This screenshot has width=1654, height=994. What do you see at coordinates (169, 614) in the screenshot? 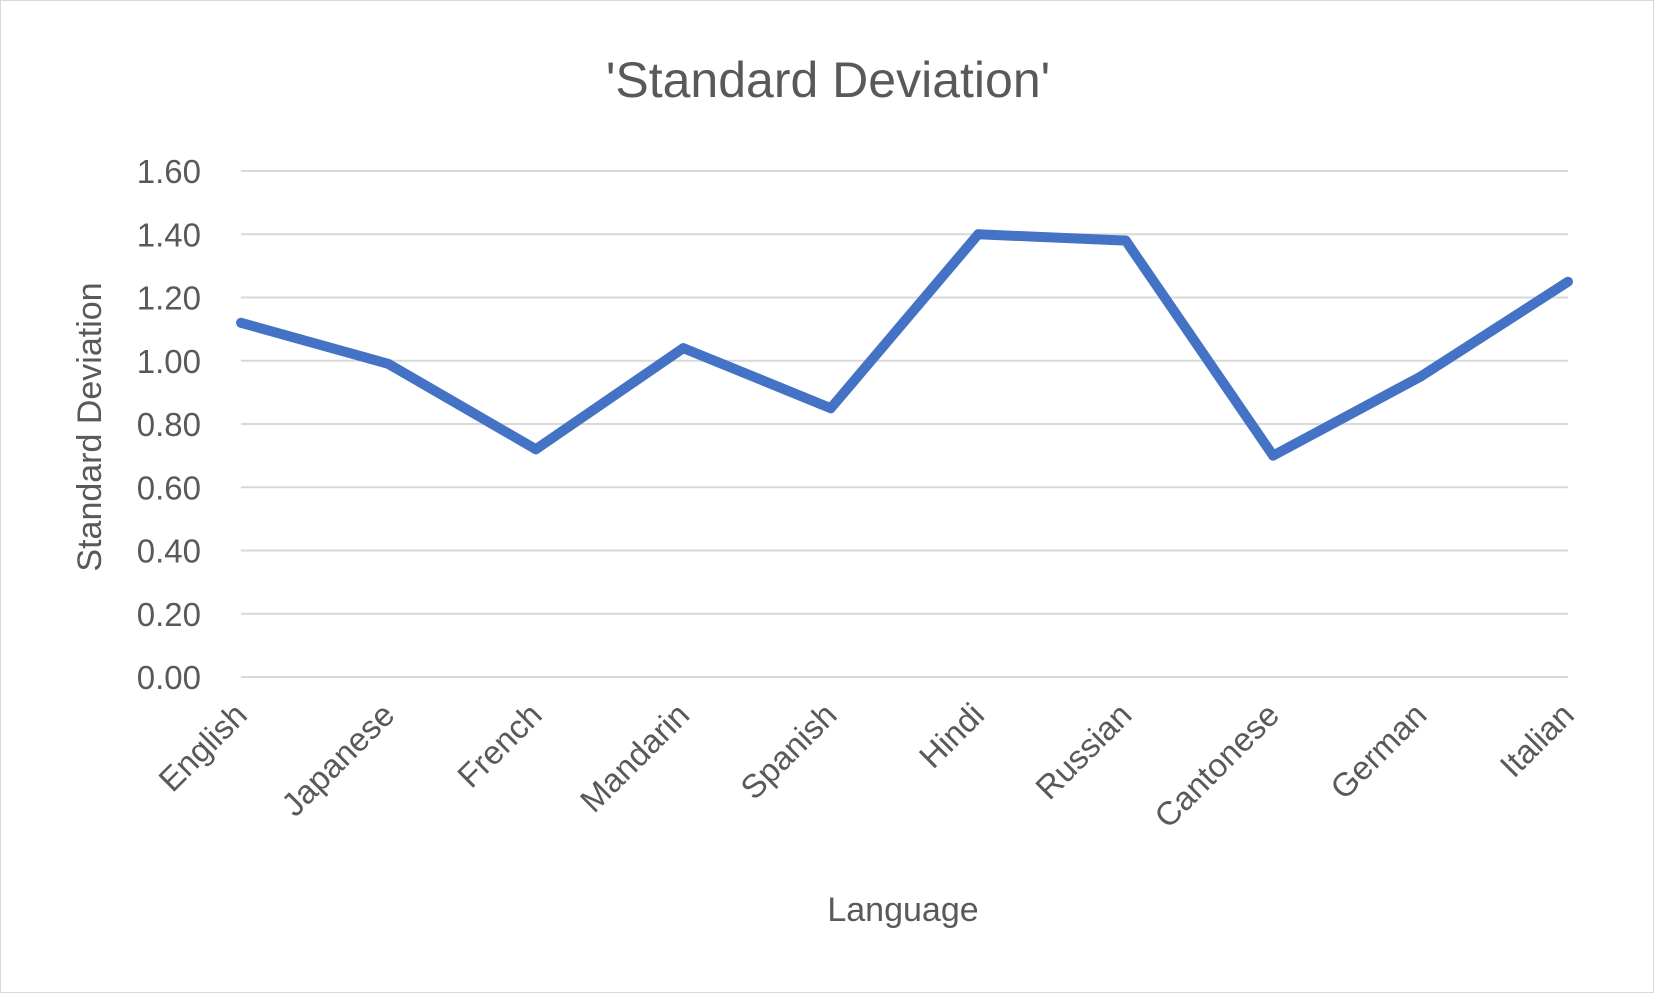
I see `y-tick-label: 0.20` at bounding box center [169, 614].